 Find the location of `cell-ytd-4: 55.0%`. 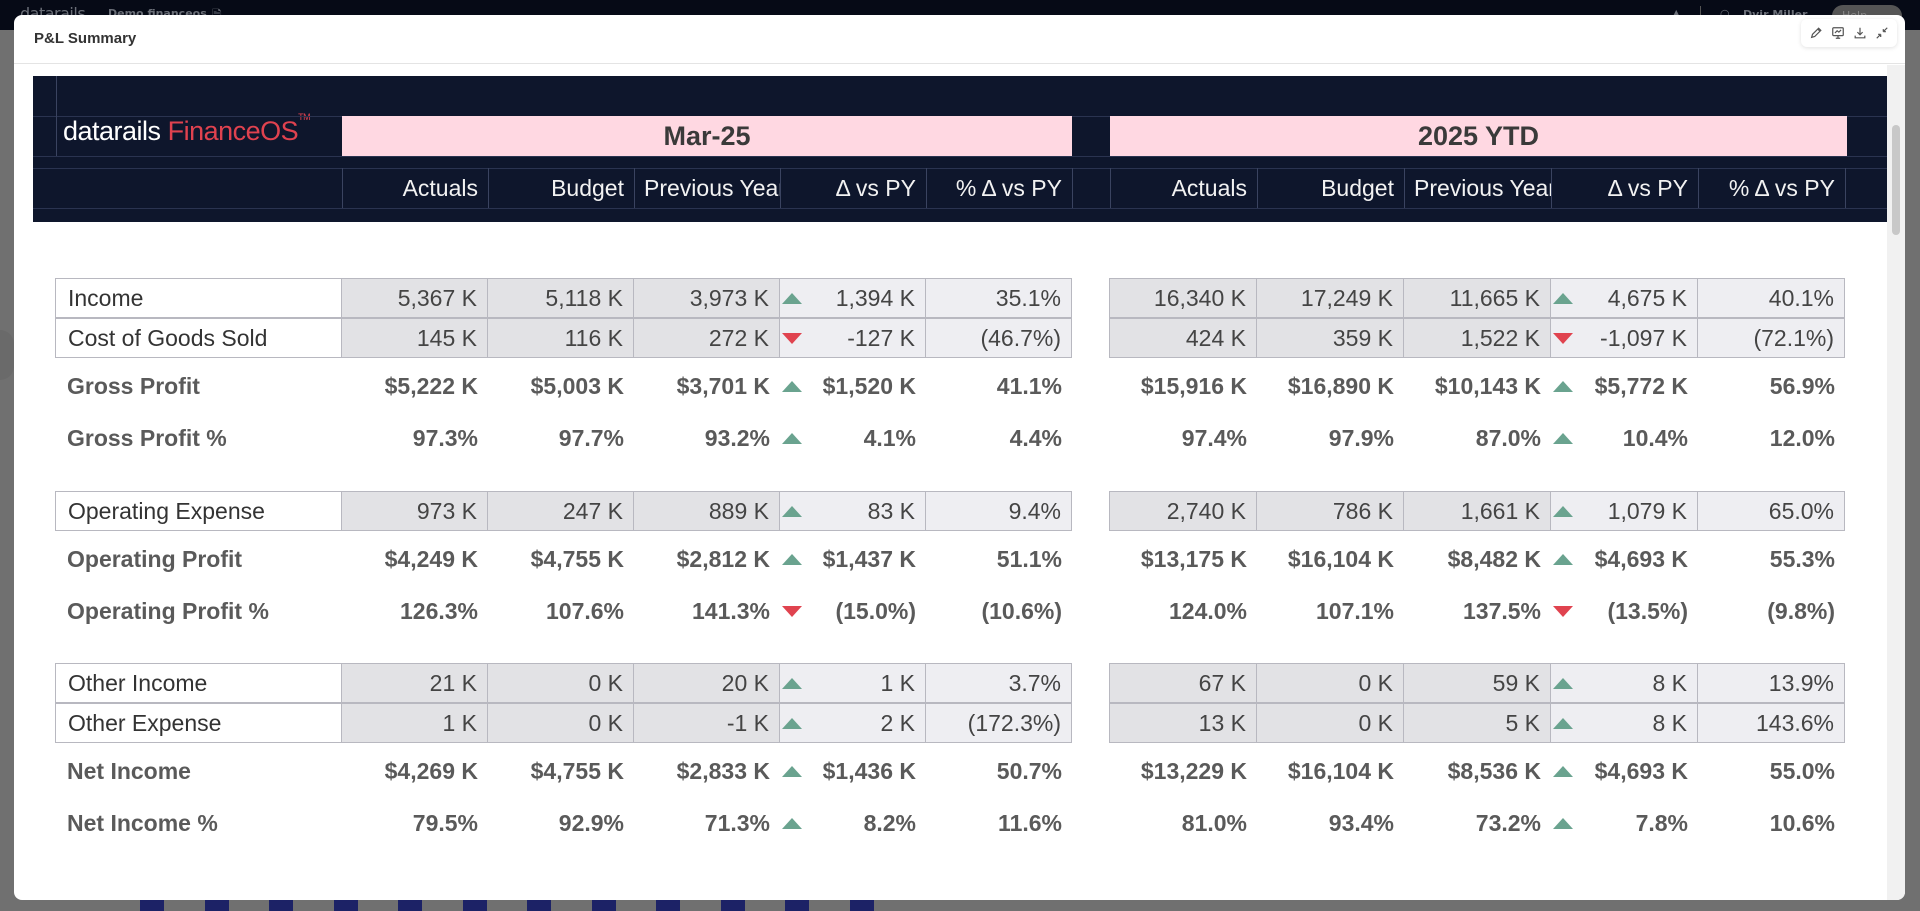

cell-ytd-4: 55.0% is located at coordinates (1802, 770).